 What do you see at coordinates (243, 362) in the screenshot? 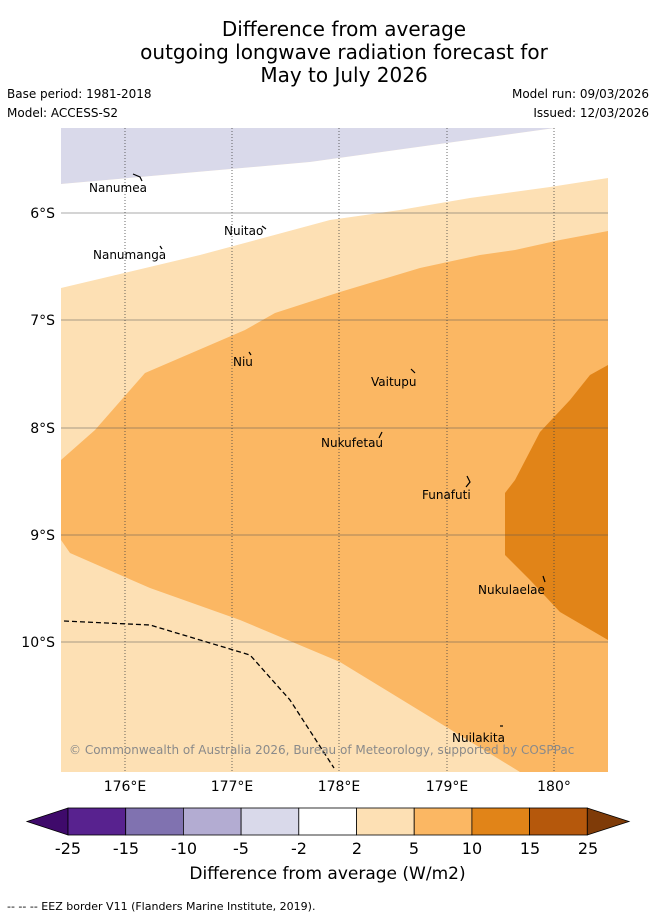
I see `label-niu: Niu` at bounding box center [243, 362].